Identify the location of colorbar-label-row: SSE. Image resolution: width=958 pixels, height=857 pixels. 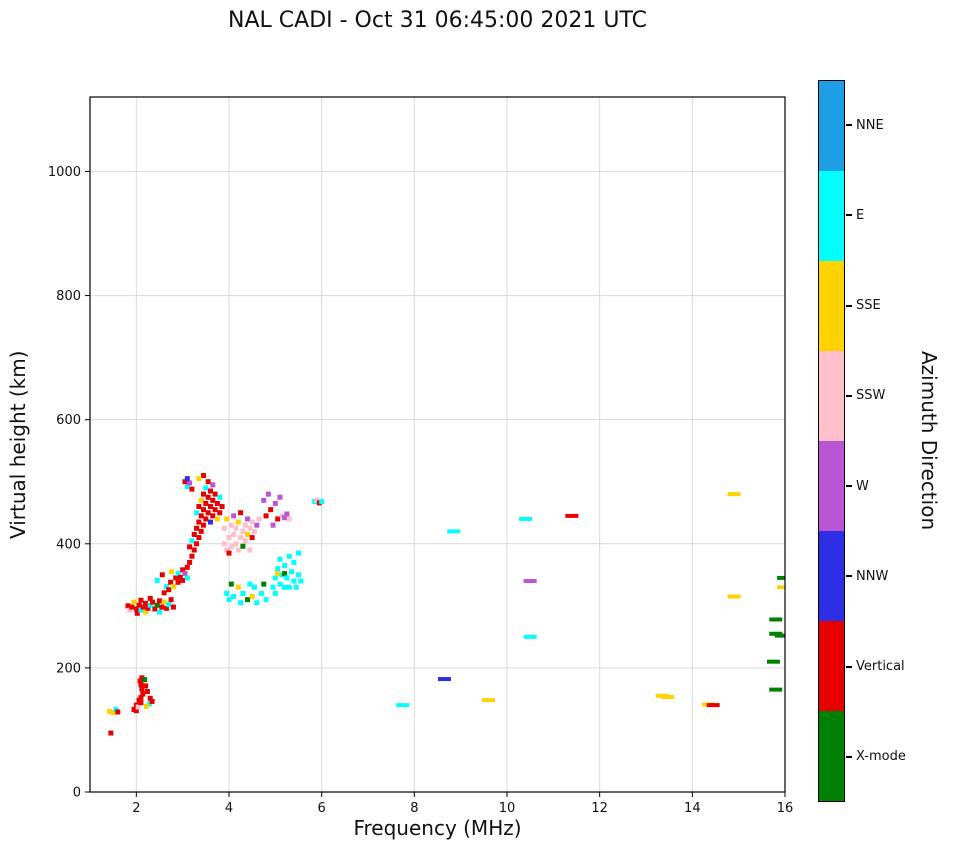
(863, 306).